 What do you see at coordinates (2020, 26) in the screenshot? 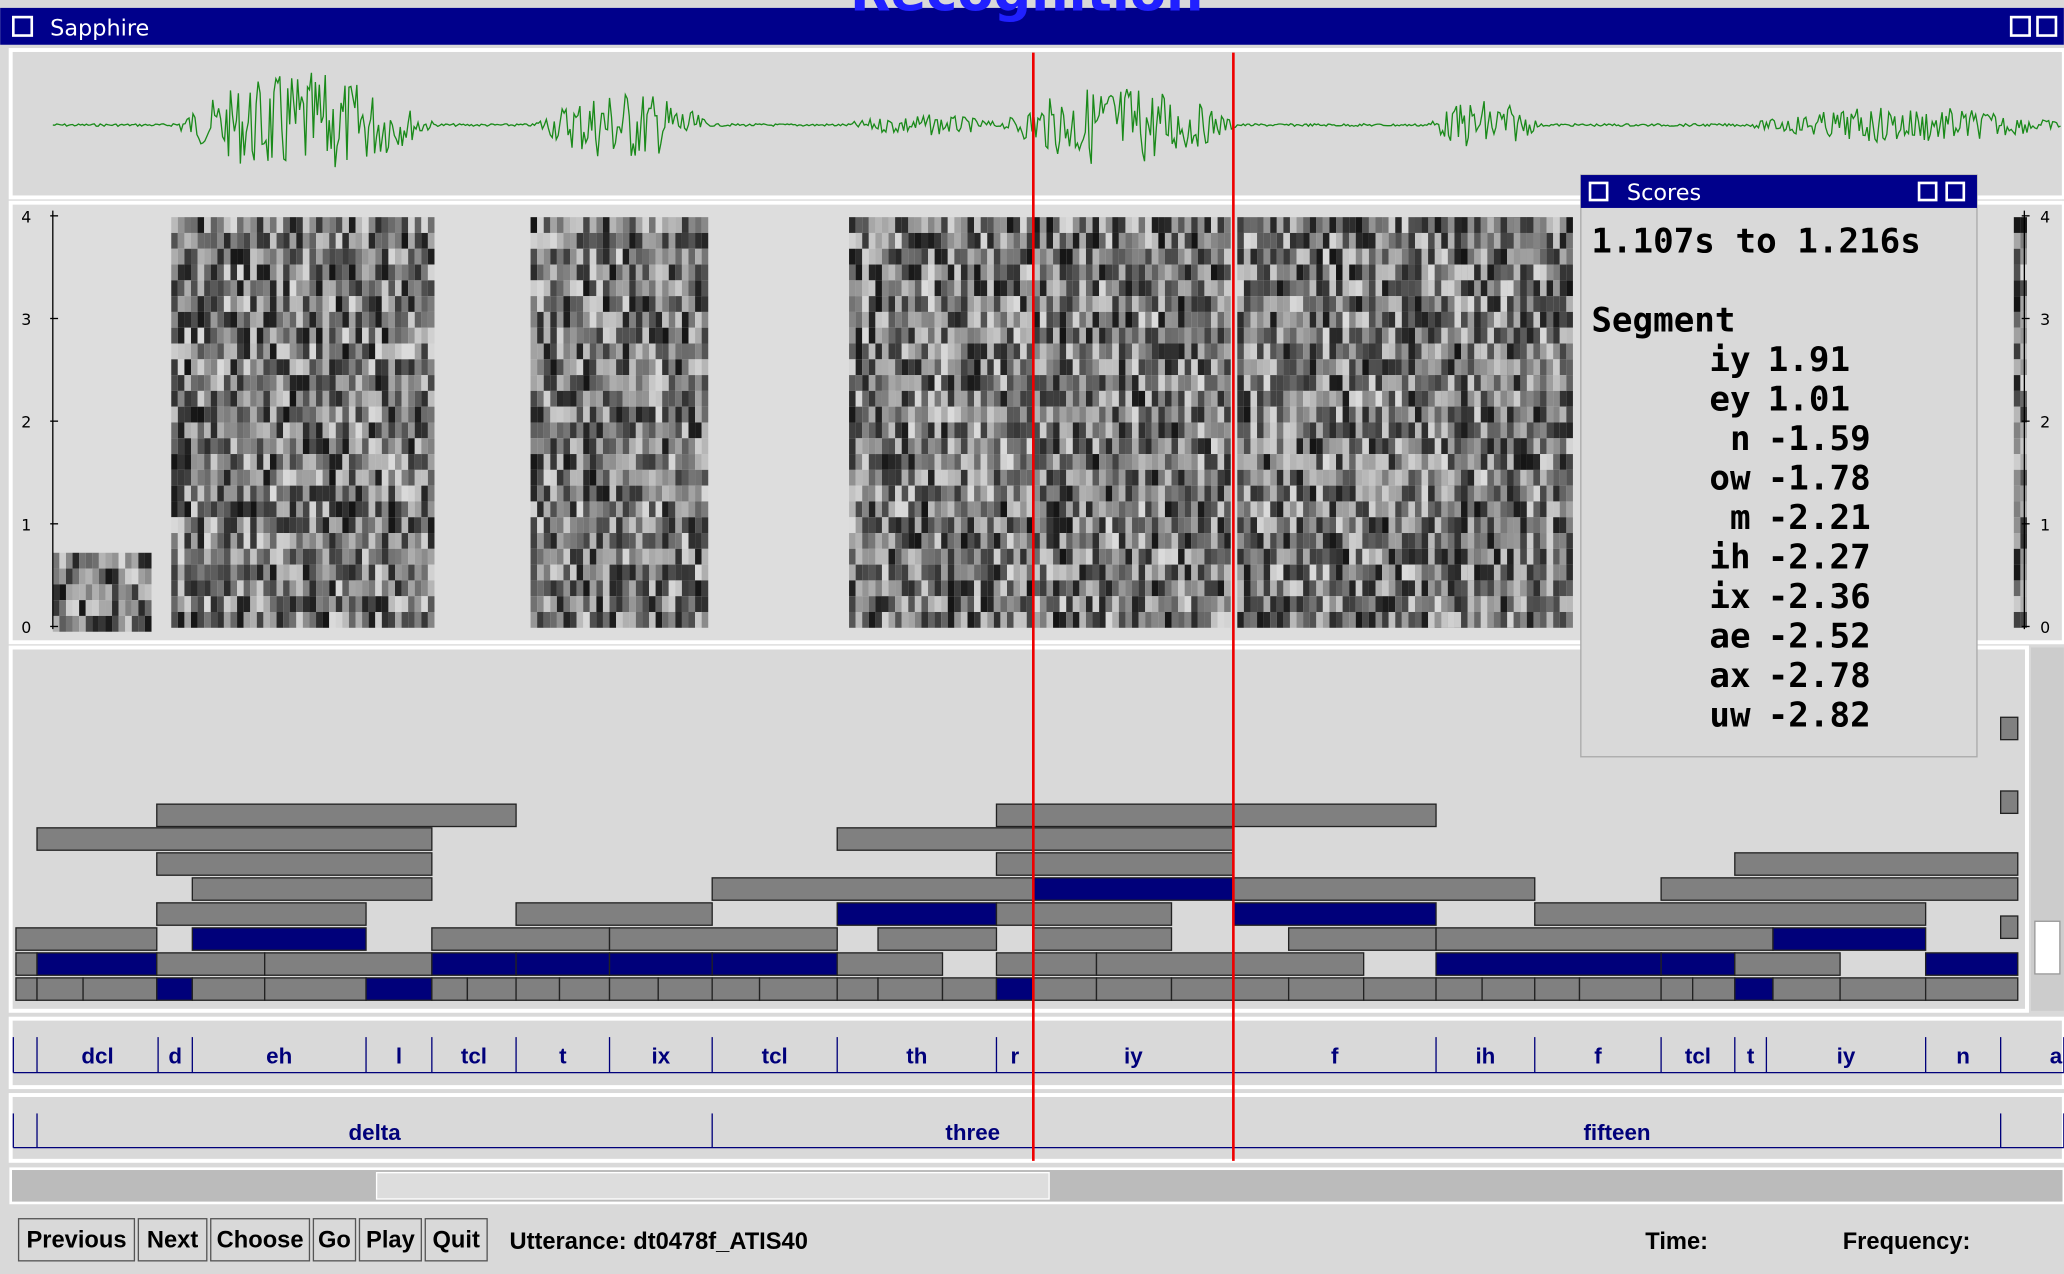
I see `close-icon` at bounding box center [2020, 26].